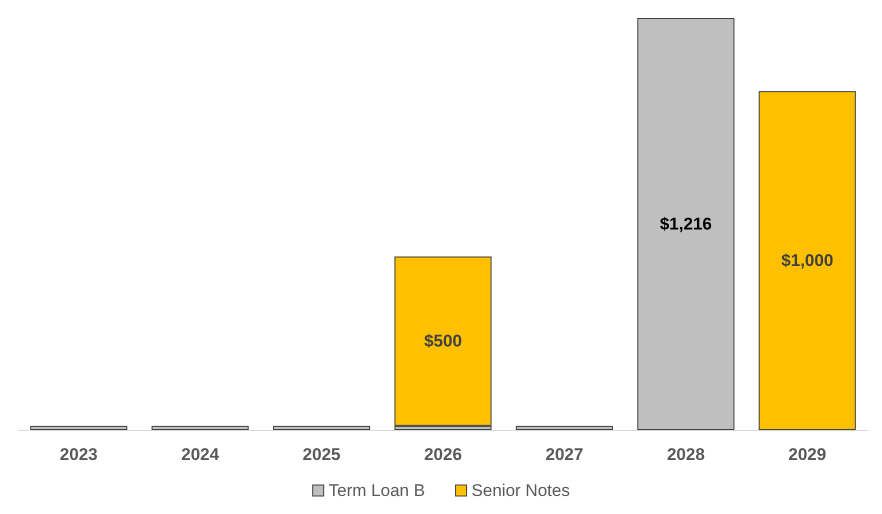  I want to click on x-tick-label: 2026, so click(443, 454).